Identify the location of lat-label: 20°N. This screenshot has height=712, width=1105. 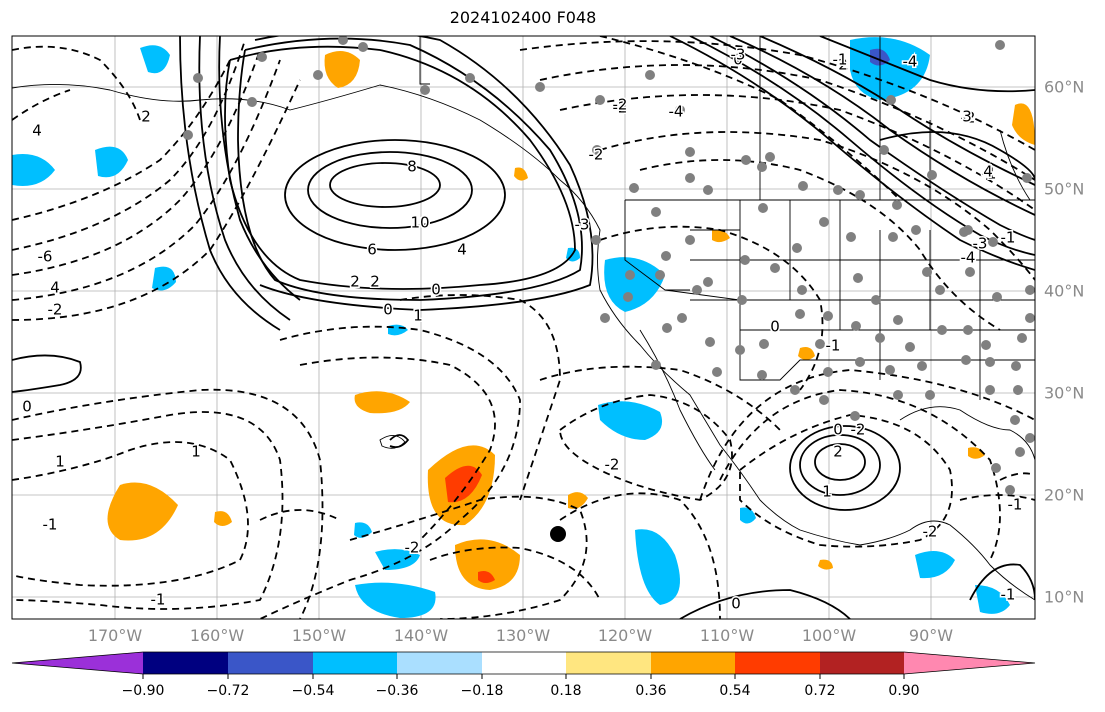
(1064, 495).